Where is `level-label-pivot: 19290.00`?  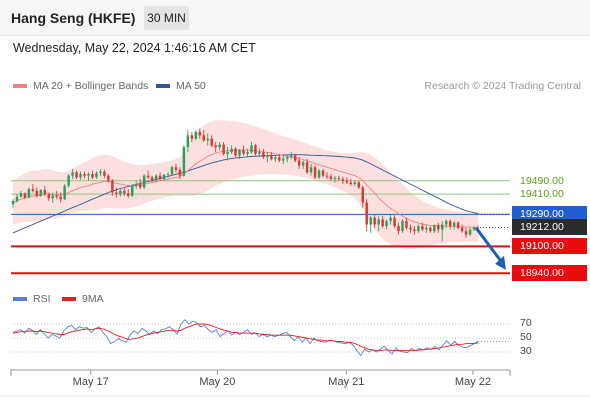 level-label-pivot: 19290.00 is located at coordinates (549, 214).